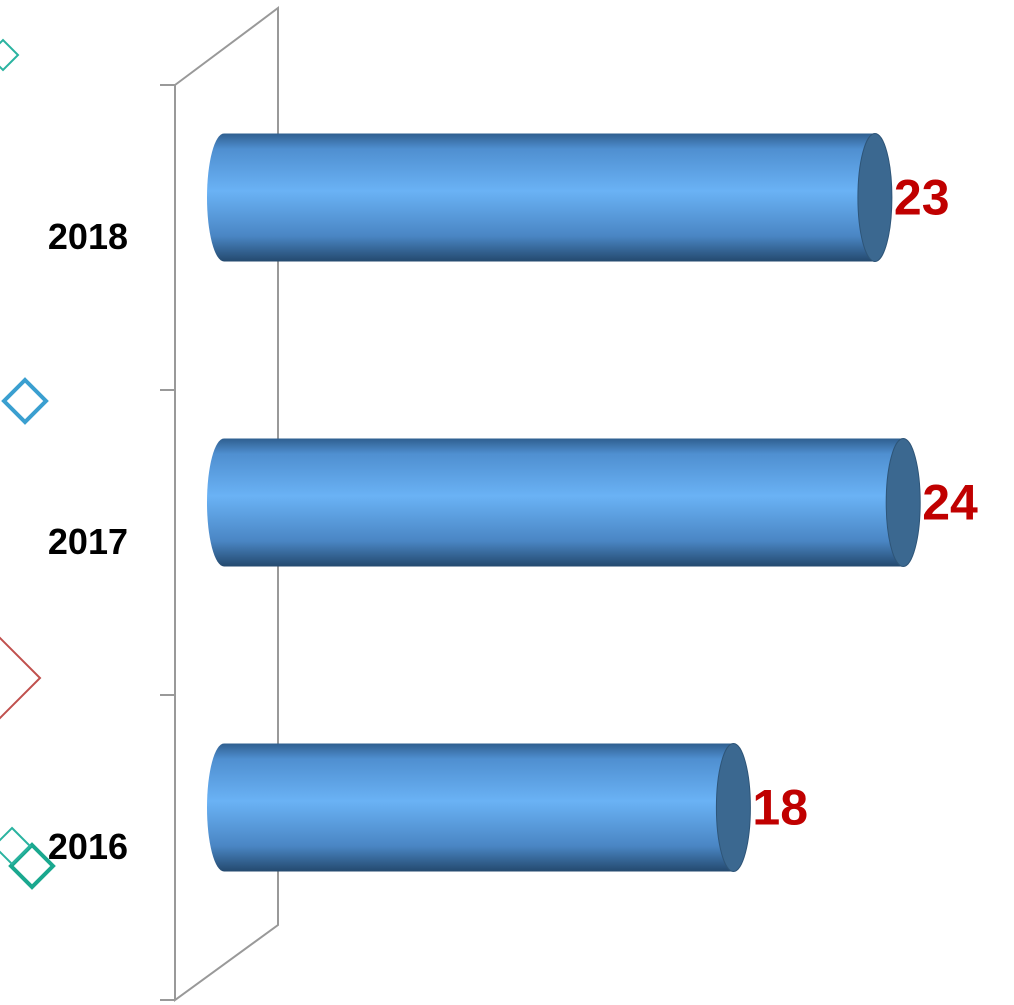  What do you see at coordinates (28, 464) in the screenshot?
I see `decoration` at bounding box center [28, 464].